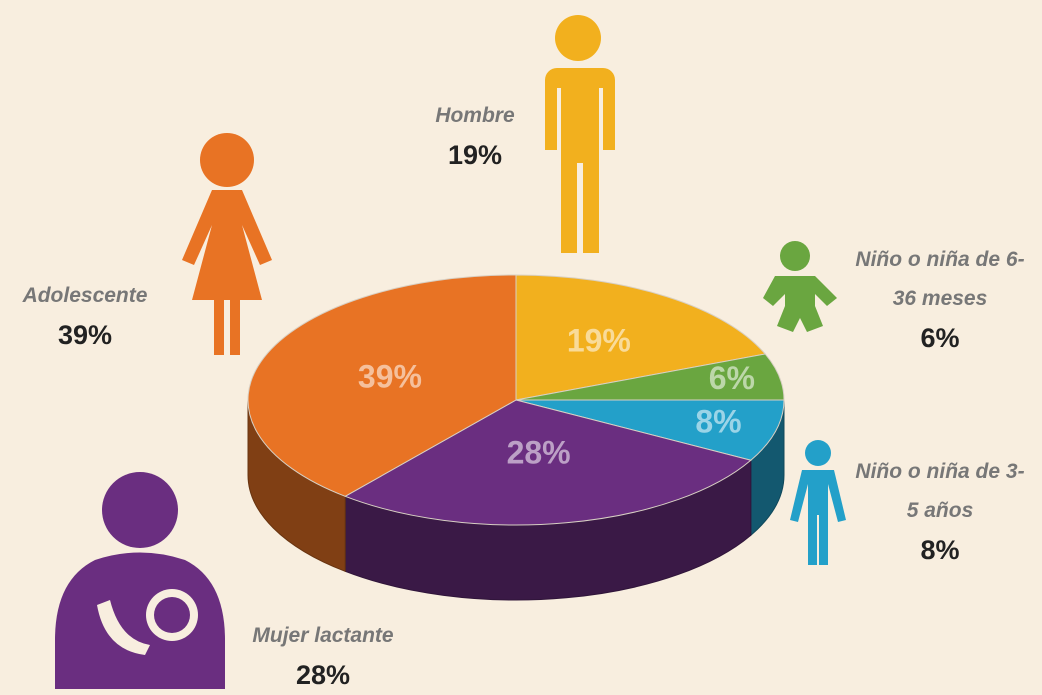 The height and width of the screenshot is (695, 1042). Describe the element at coordinates (940, 338) in the screenshot. I see `category-value: 6%` at that location.